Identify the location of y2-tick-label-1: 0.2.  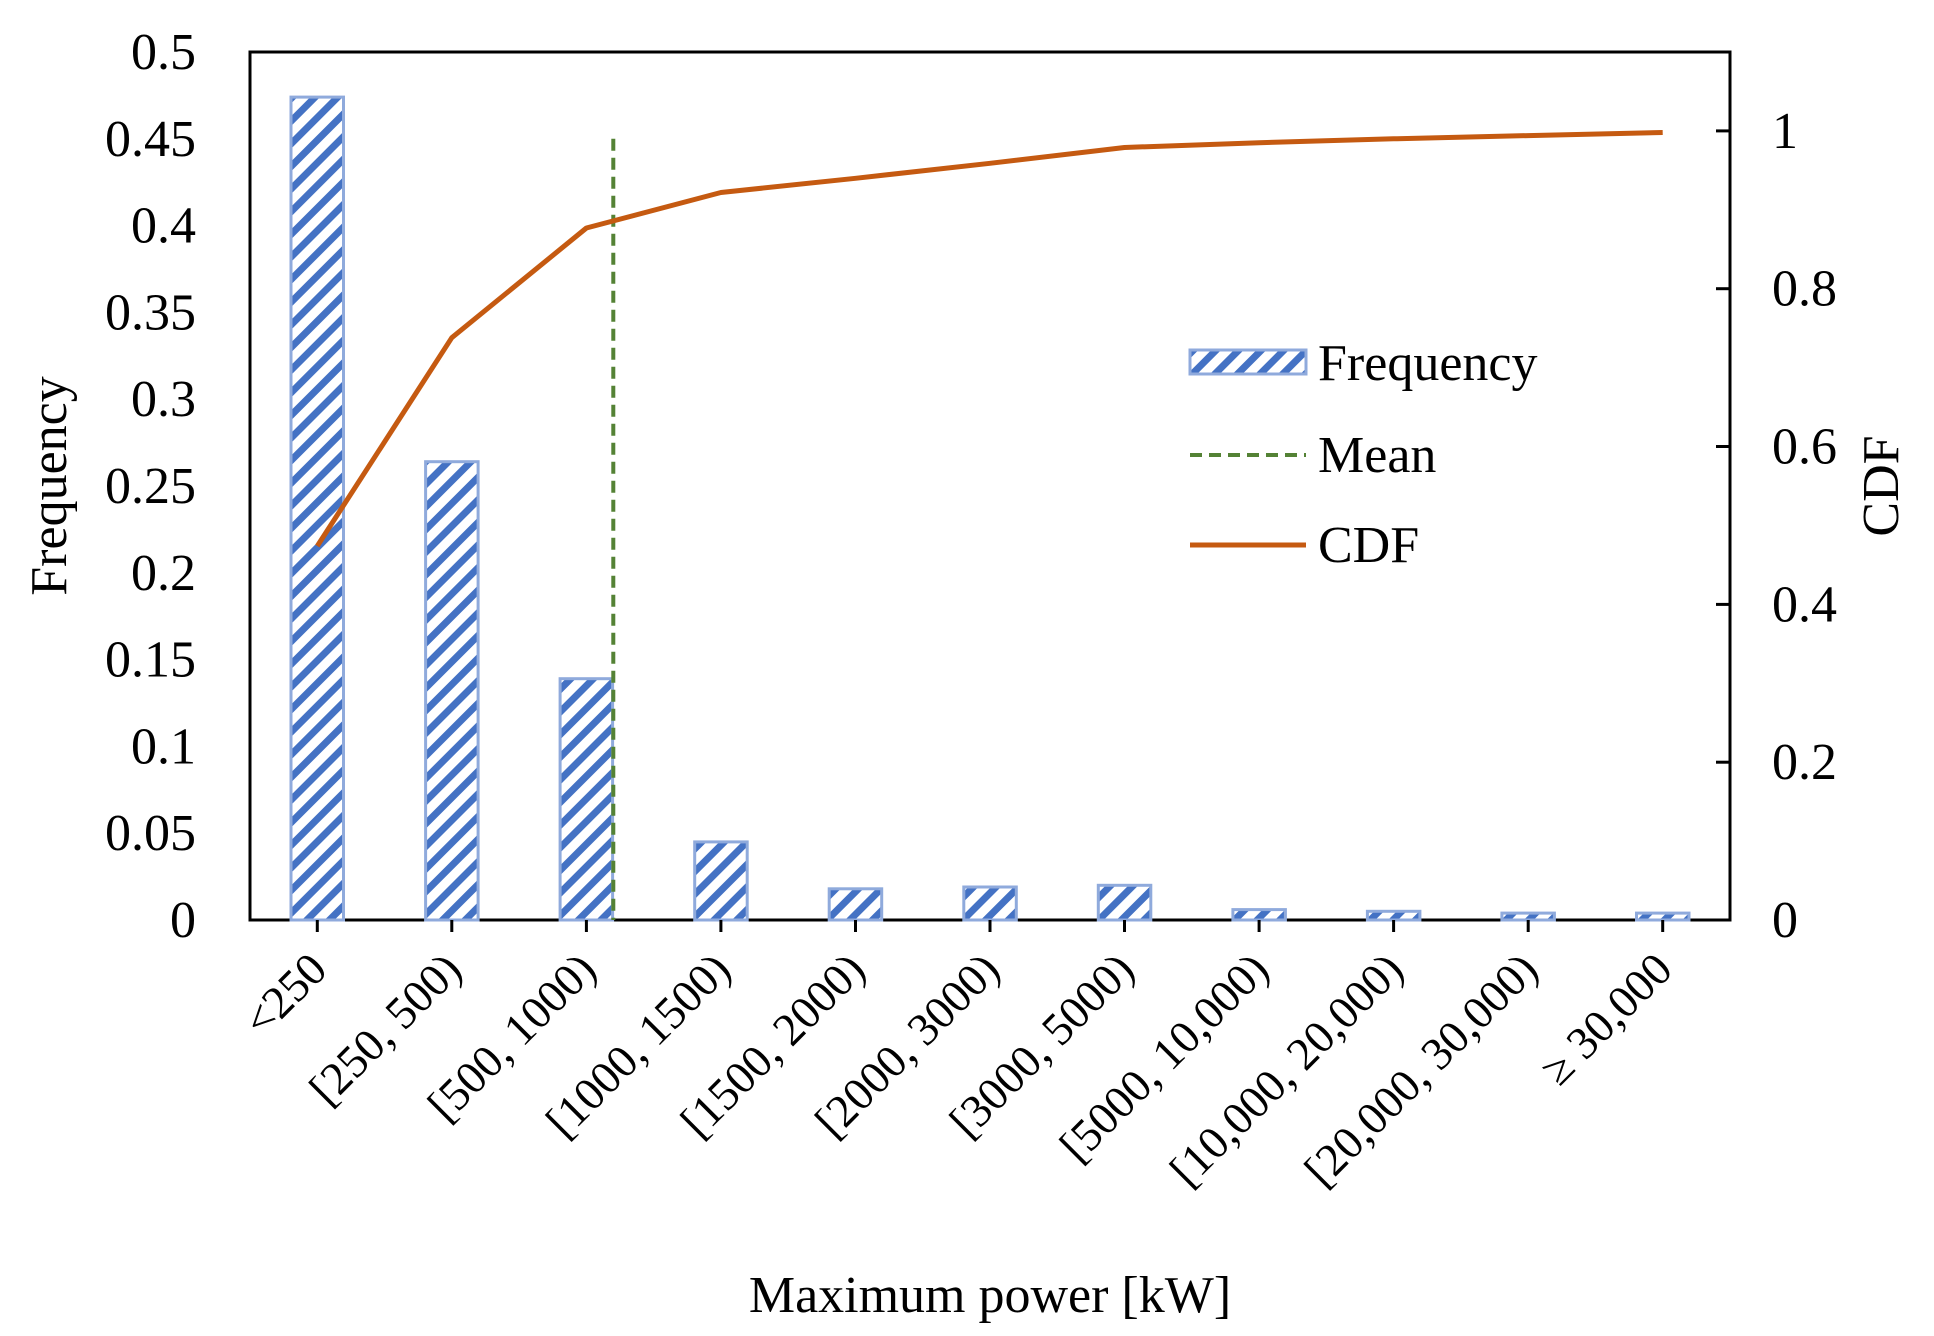
(1804, 762).